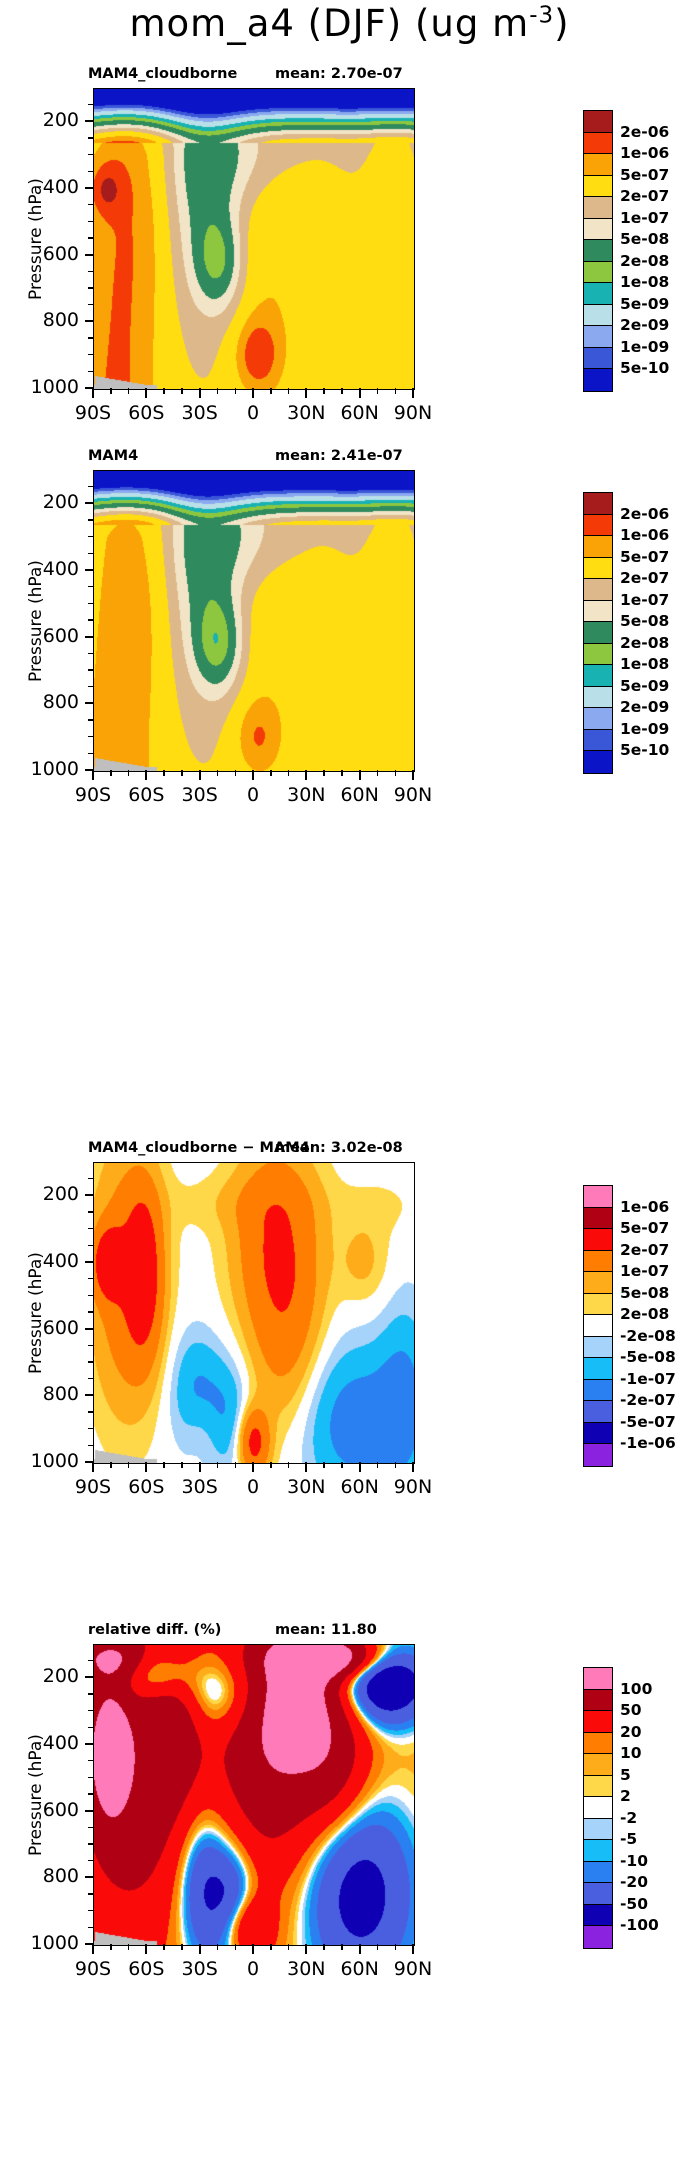 Image resolution: width=699 pixels, height=2175 pixels. Describe the element at coordinates (93, 795) in the screenshot. I see `x-tick-label: 90S` at that location.